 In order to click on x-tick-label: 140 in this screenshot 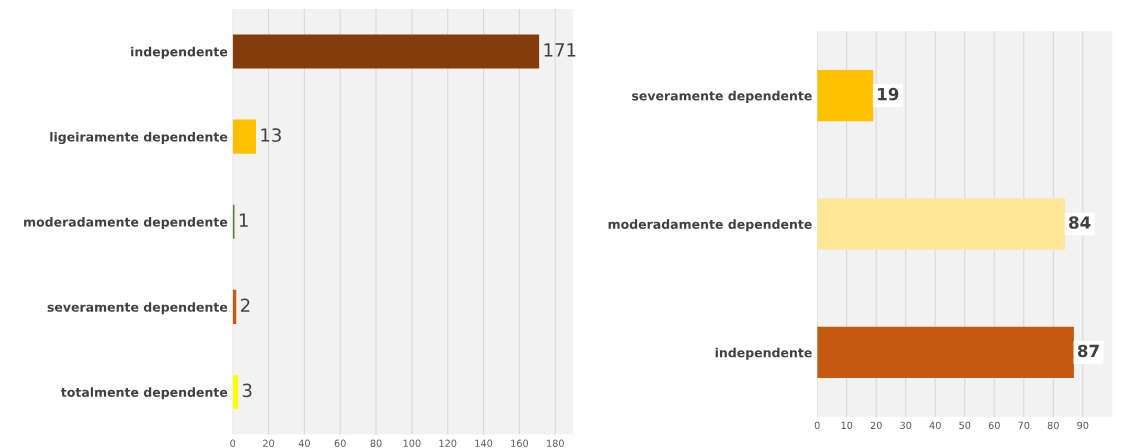, I will do `click(484, 443)`.